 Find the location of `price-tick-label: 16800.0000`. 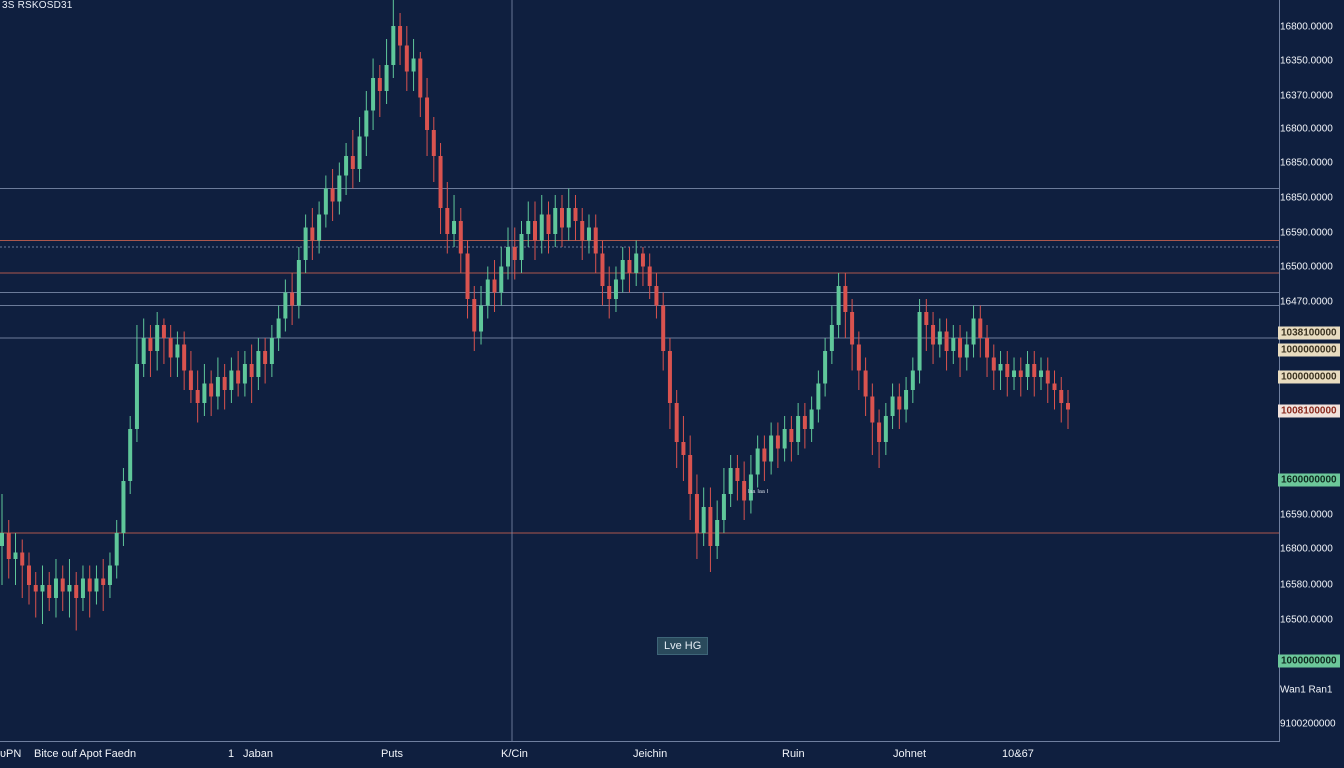

price-tick-label: 16800.0000 is located at coordinates (1306, 549).